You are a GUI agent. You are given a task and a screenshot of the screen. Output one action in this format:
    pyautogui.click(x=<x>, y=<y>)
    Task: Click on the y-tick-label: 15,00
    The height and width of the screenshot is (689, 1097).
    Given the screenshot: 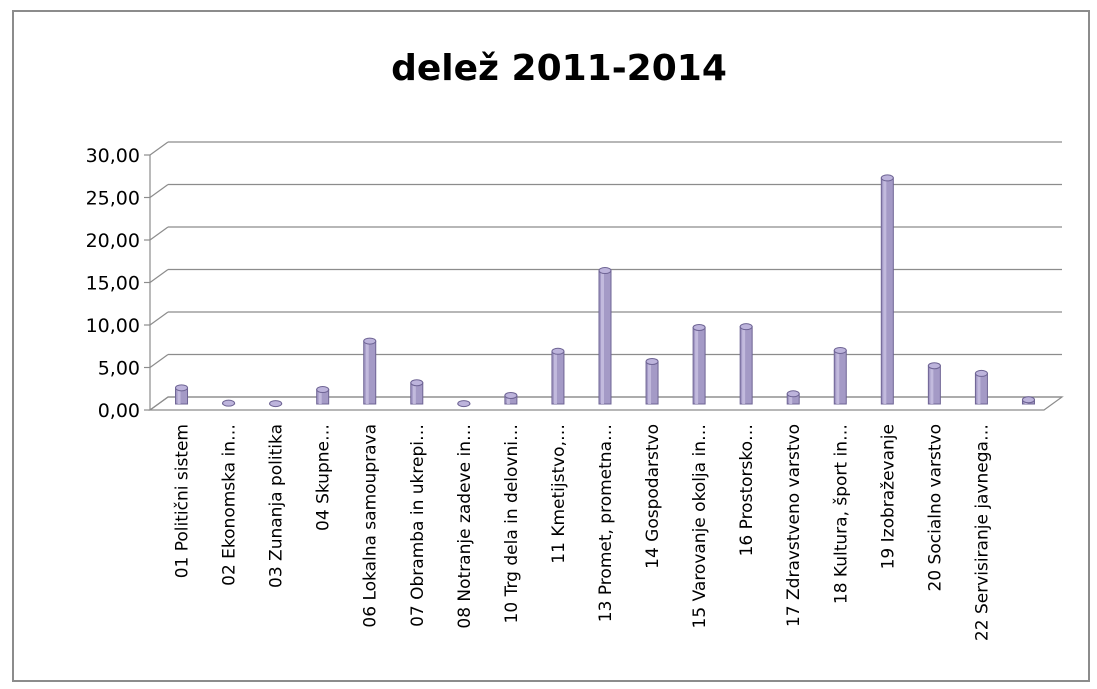 What is the action you would take?
    pyautogui.click(x=113, y=284)
    